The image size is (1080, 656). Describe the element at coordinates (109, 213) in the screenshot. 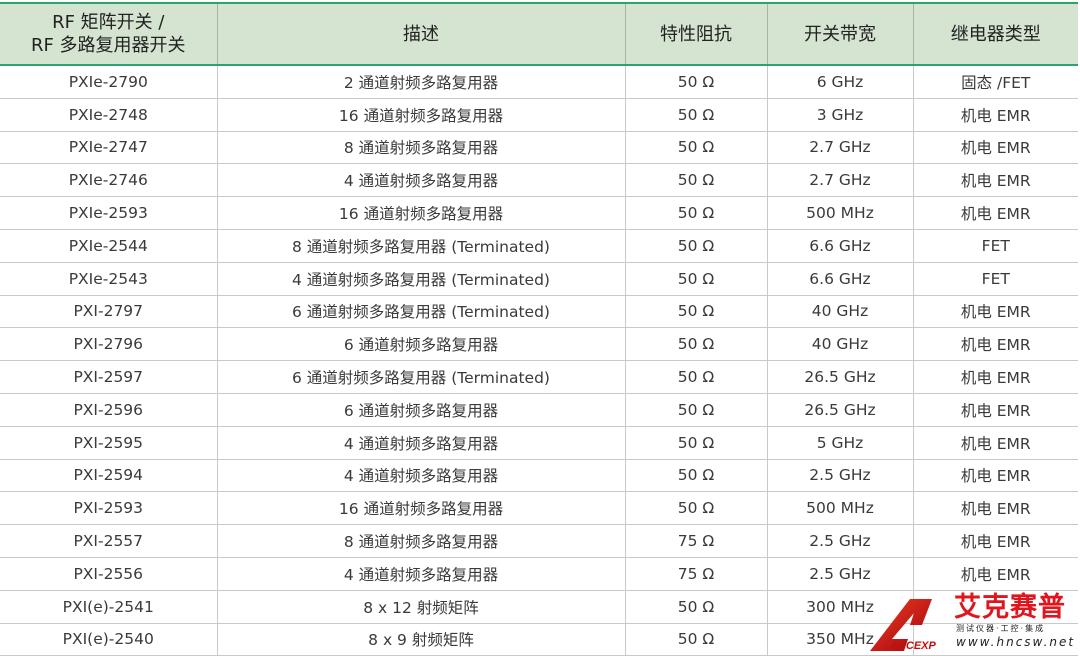

I see `cell-model: PXIe-2593` at that location.